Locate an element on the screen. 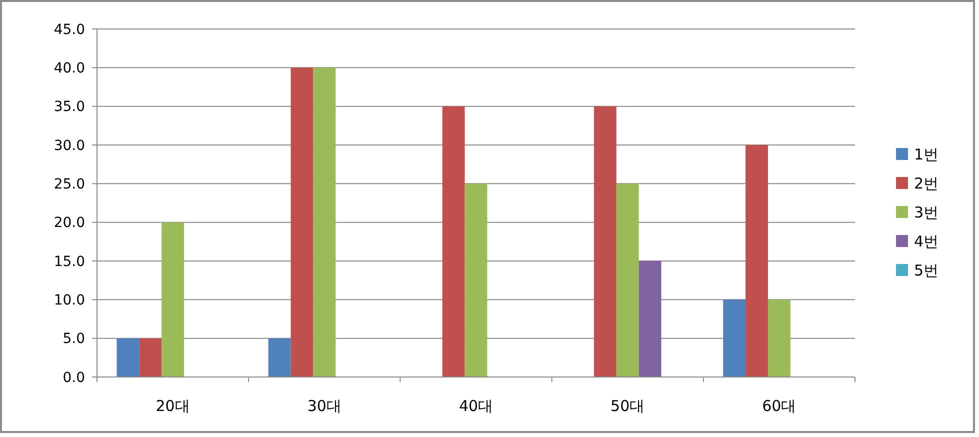 This screenshot has height=437, width=979. legend-label: 5번 is located at coordinates (926, 270).